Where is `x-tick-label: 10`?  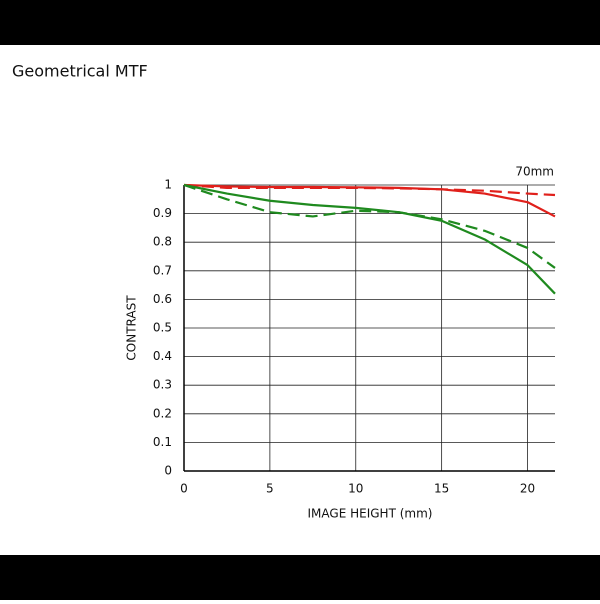 x-tick-label: 10 is located at coordinates (355, 489).